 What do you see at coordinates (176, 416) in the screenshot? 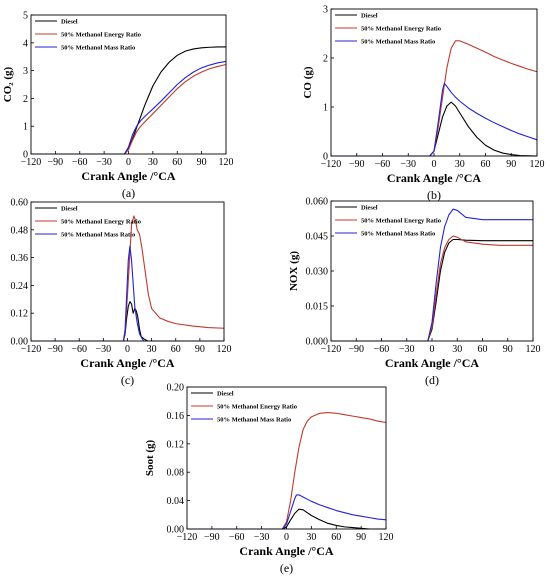
I see `y-tick-label: 0.16` at bounding box center [176, 416].